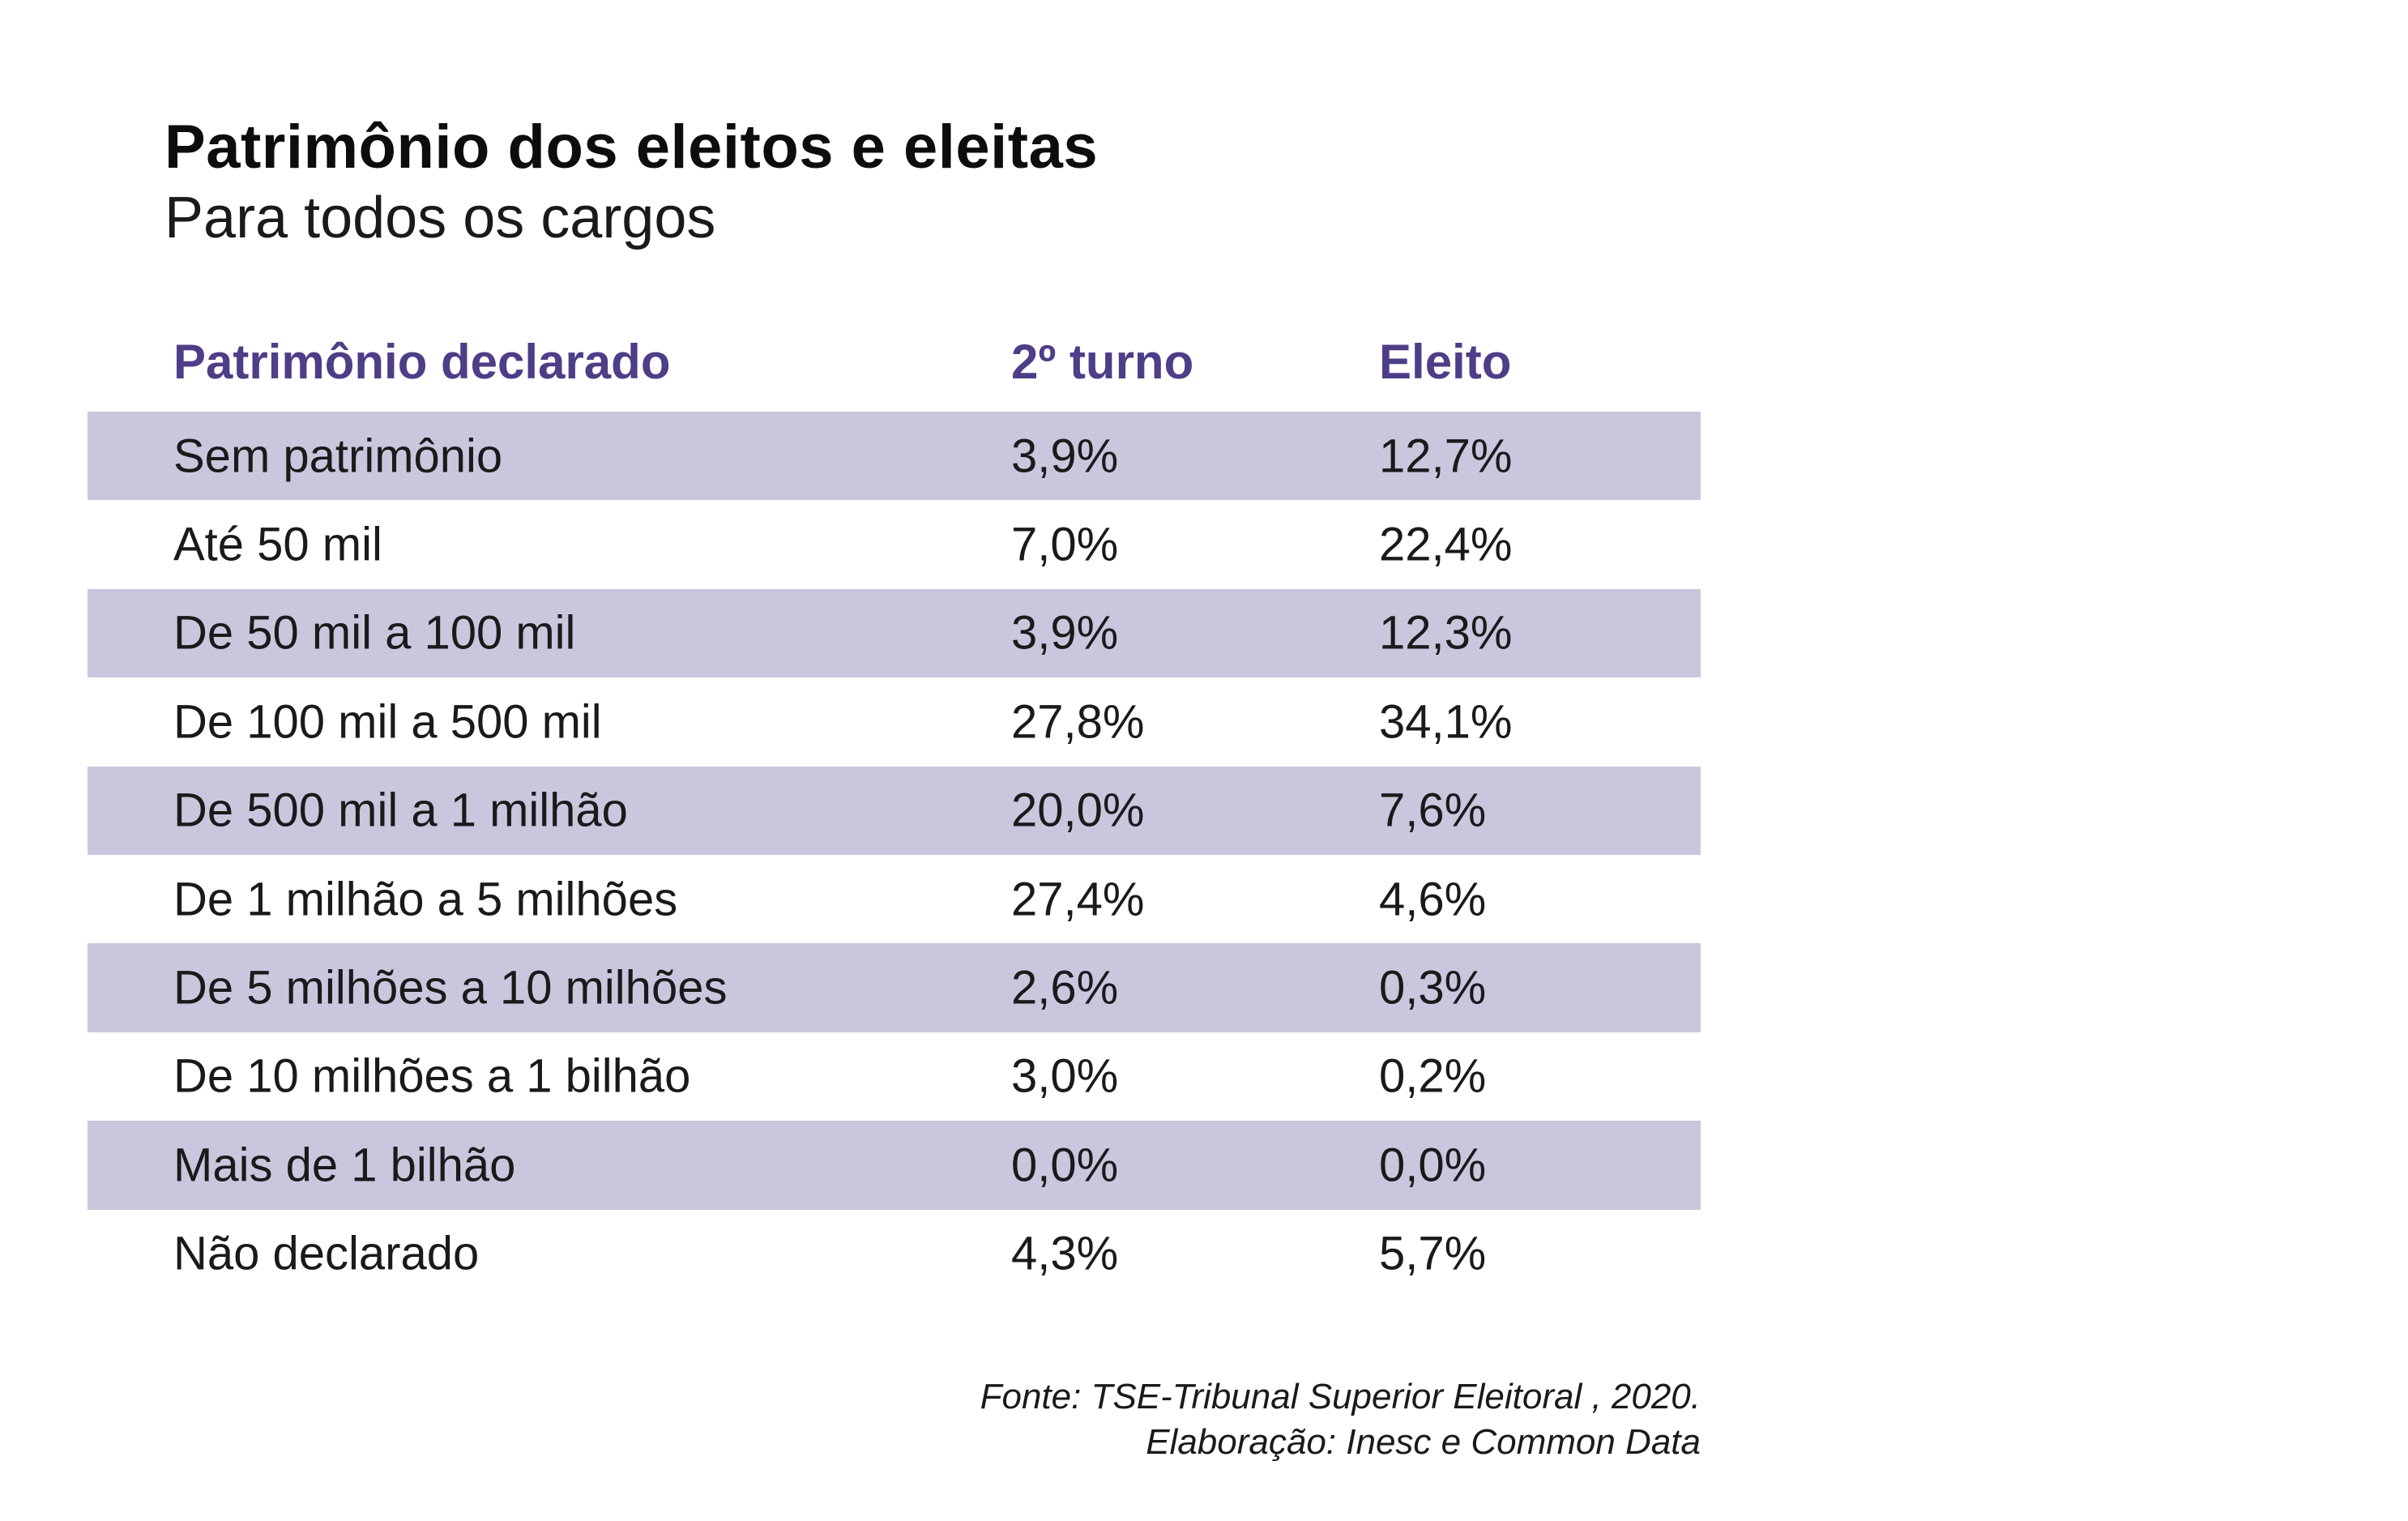 Image resolution: width=2408 pixels, height=1521 pixels. I want to click on cell-eleito: 22,4%, so click(1446, 544).